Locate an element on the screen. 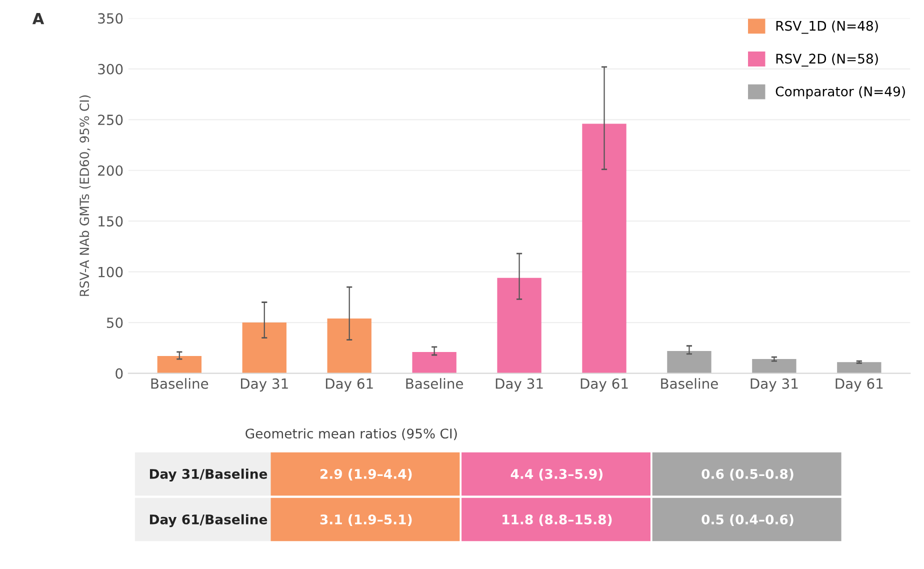 This screenshot has width=924, height=569. y-tick-label: 350 is located at coordinates (110, 18).